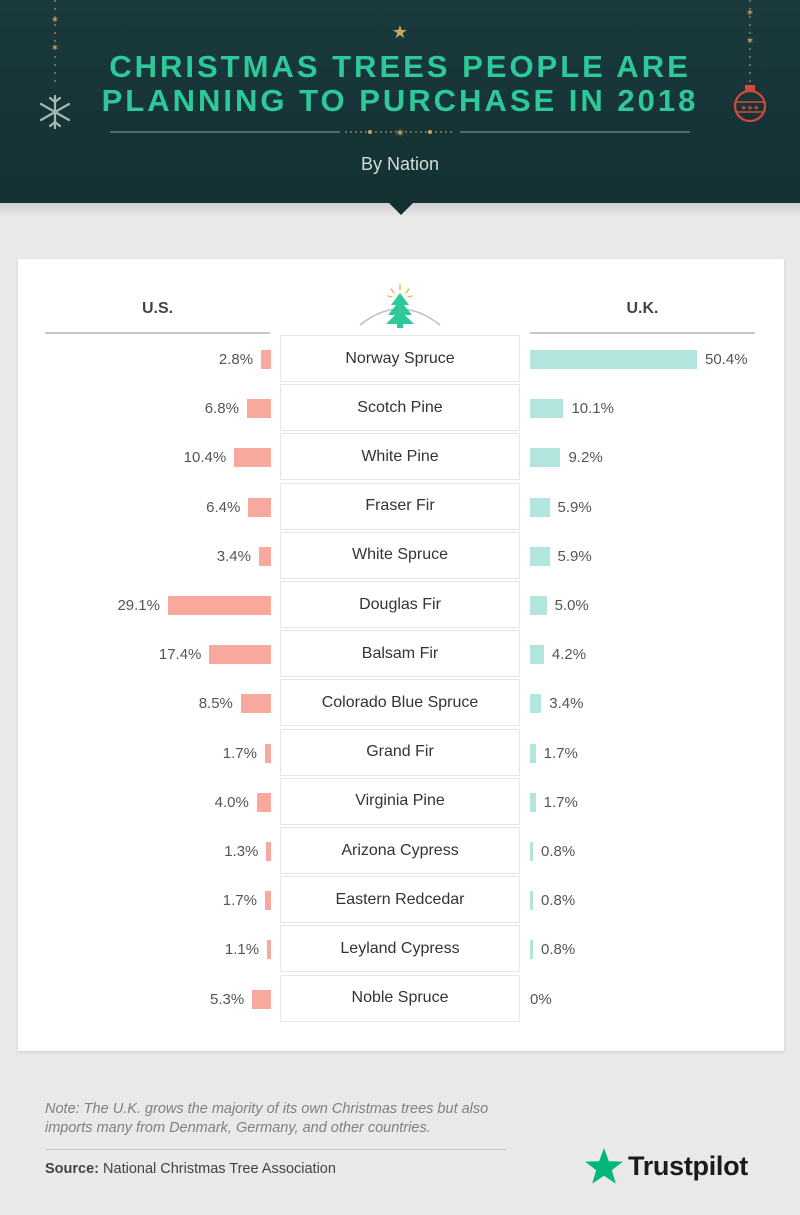  I want to click on uk-bar-eastern-redcedar, so click(531, 901).